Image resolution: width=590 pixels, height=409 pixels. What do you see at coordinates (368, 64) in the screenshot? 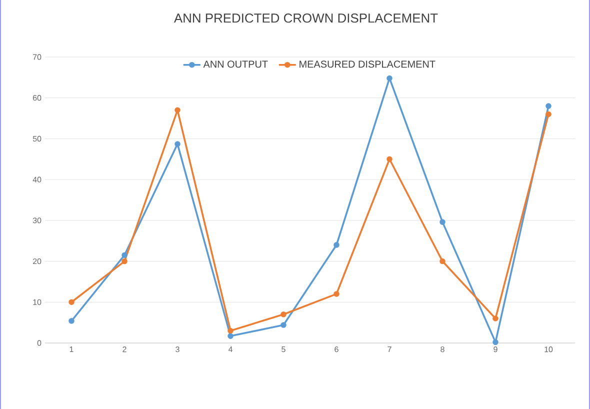
I see `legend-label: MEASURED DISPLACEMENT` at bounding box center [368, 64].